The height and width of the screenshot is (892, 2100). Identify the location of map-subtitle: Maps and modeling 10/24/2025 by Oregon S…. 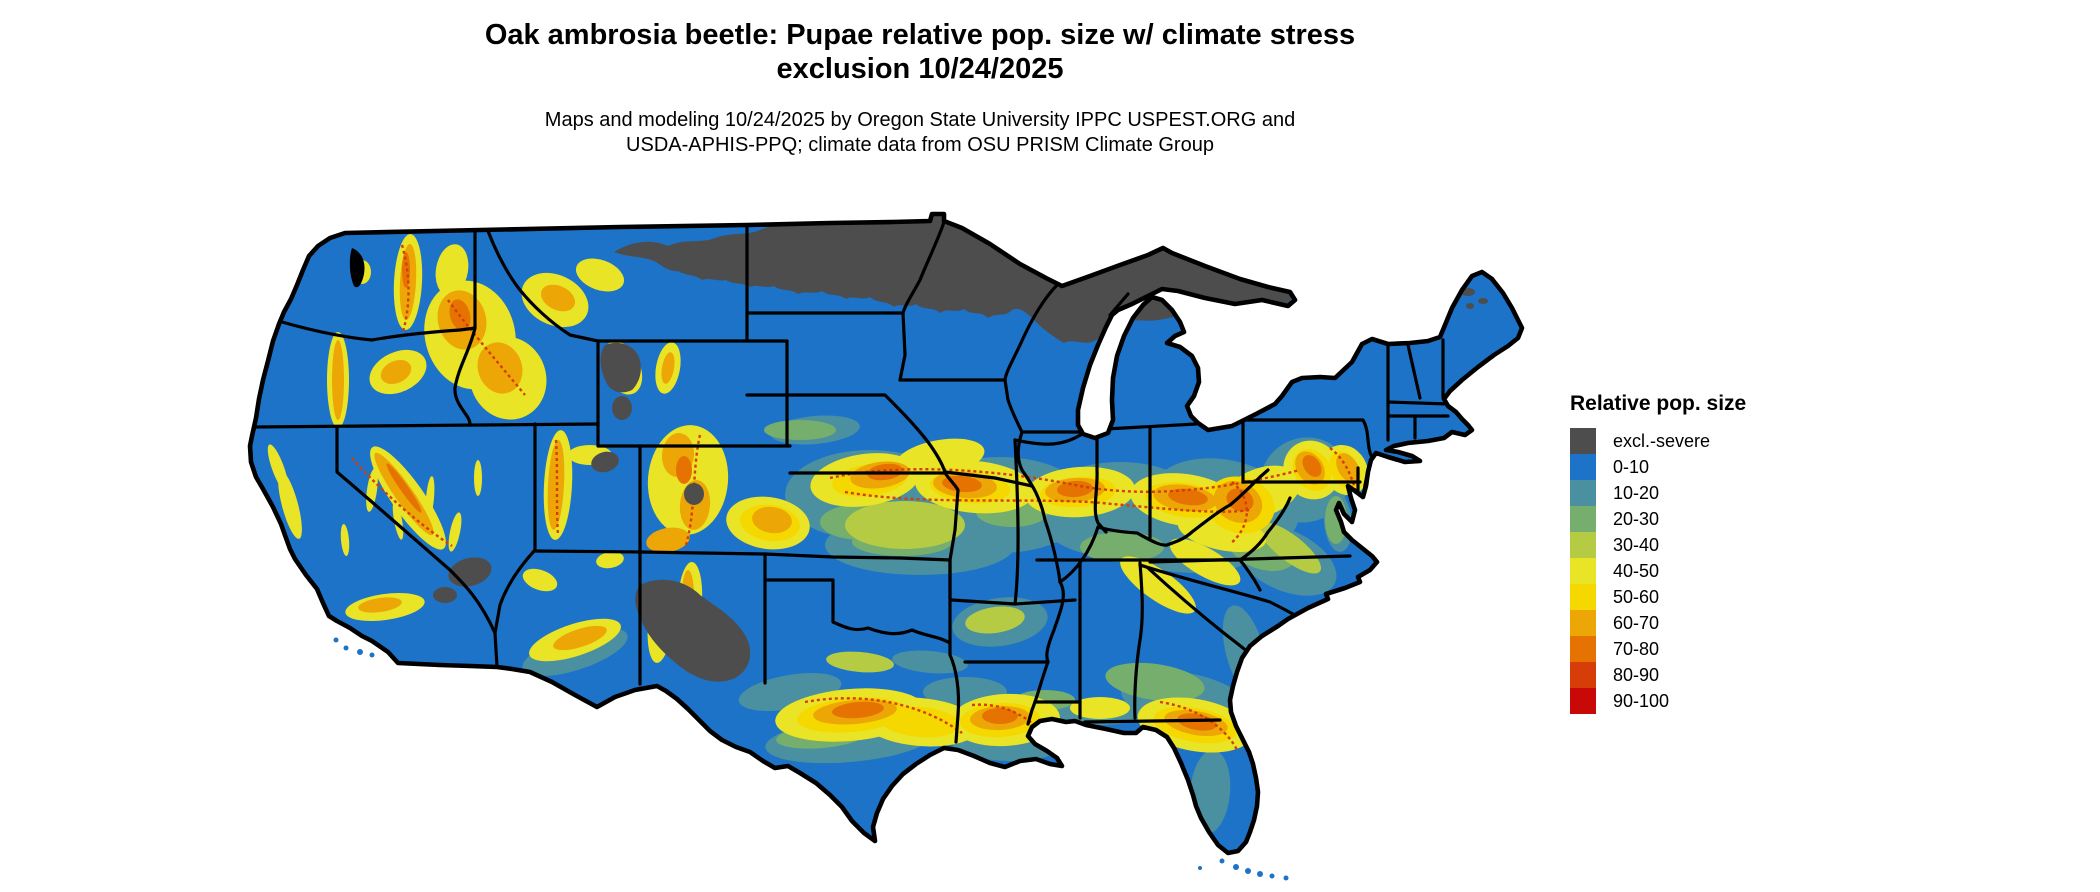
(920, 133).